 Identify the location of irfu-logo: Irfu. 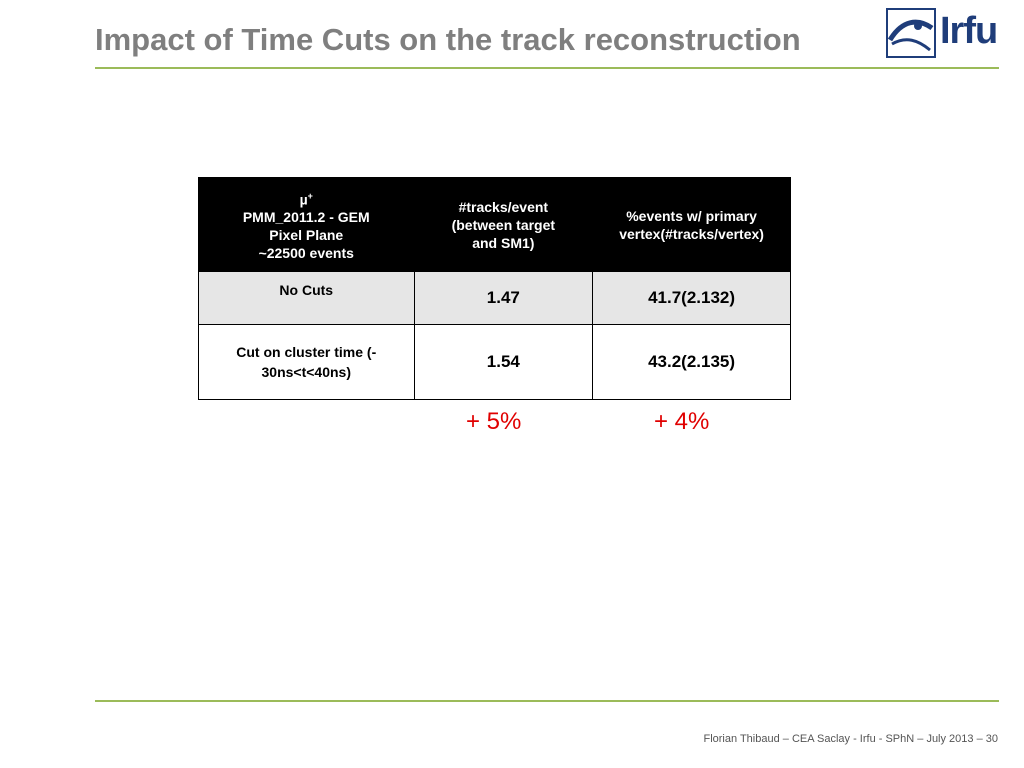
(943, 33).